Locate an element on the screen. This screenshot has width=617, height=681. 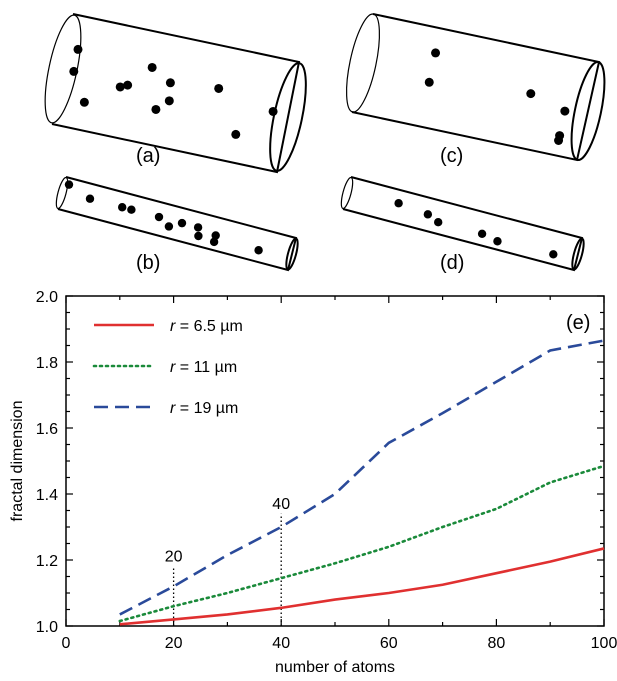
x-axis-label: number of atoms is located at coordinates (335, 667).